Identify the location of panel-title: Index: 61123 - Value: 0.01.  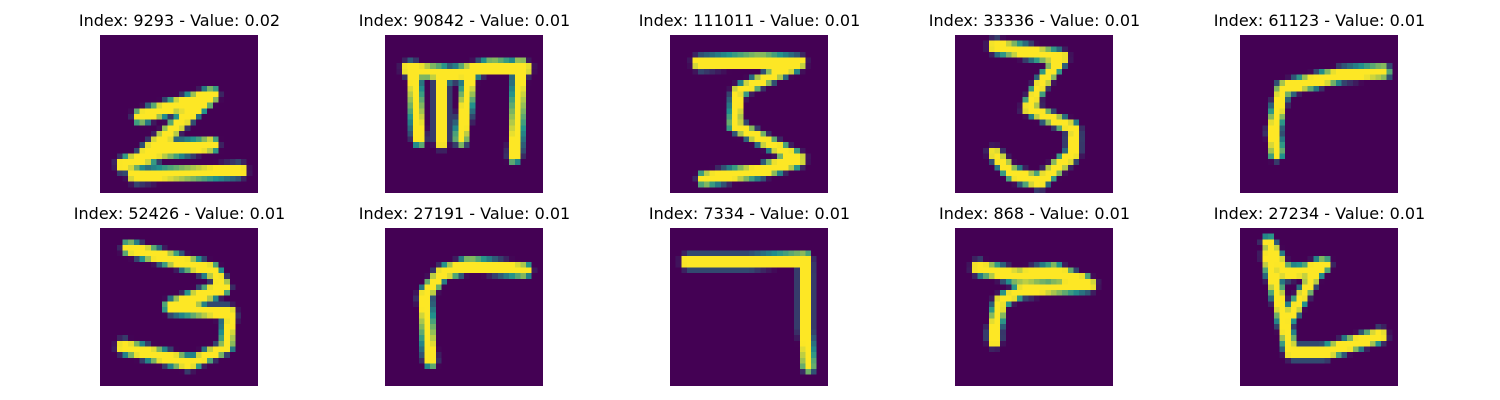
(1319, 20).